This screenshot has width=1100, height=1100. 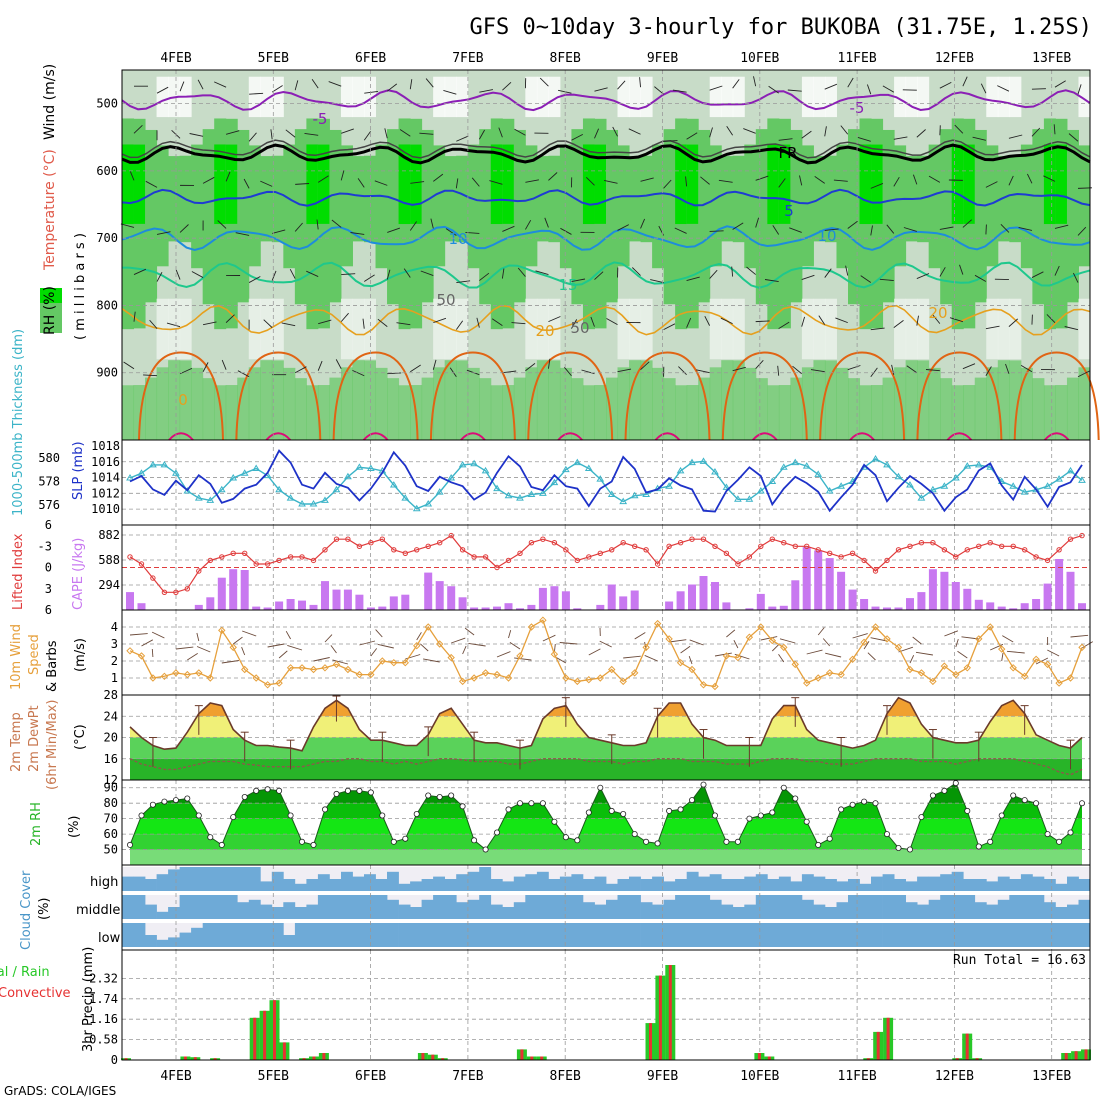 What do you see at coordinates (105, 478) in the screenshot?
I see `tick-label: 1014` at bounding box center [105, 478].